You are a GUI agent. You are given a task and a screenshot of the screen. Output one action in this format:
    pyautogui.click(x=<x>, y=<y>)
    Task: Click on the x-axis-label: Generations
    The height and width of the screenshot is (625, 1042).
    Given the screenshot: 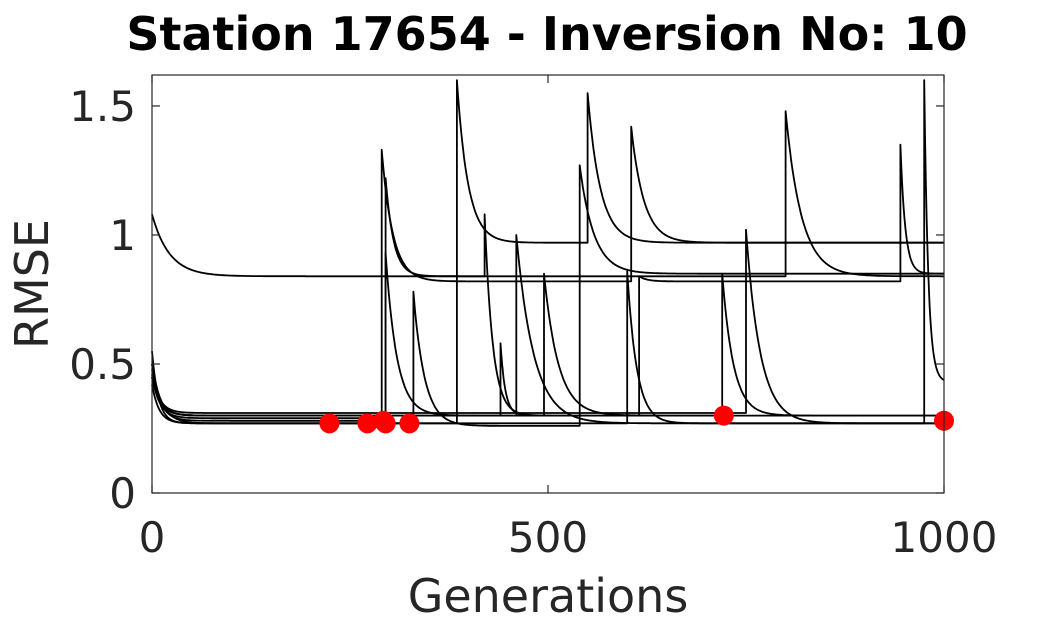 What is the action you would take?
    pyautogui.click(x=548, y=596)
    